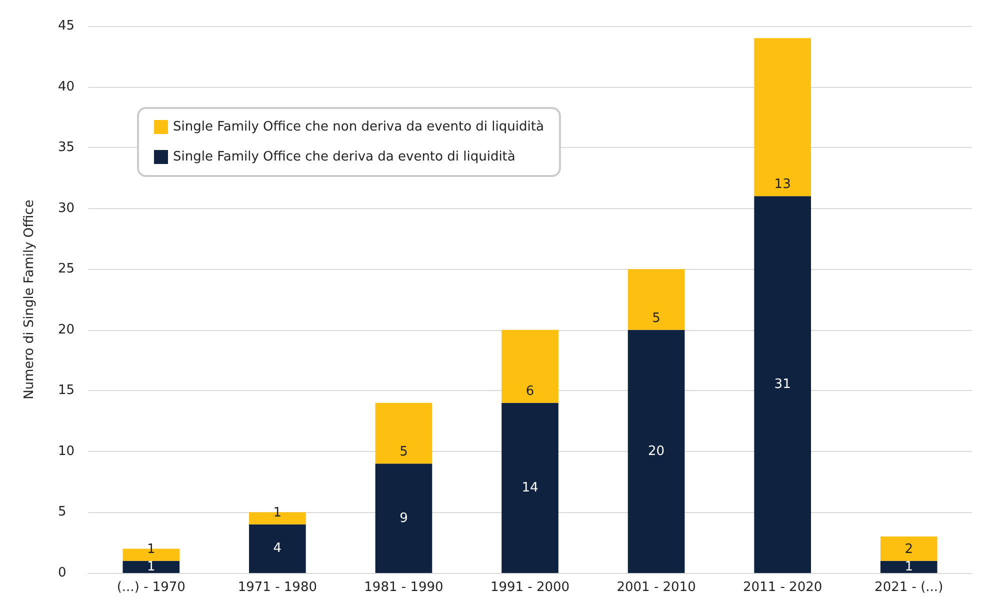 The image size is (992, 615). I want to click on x-tick-label: 1971 - 1980, so click(277, 587).